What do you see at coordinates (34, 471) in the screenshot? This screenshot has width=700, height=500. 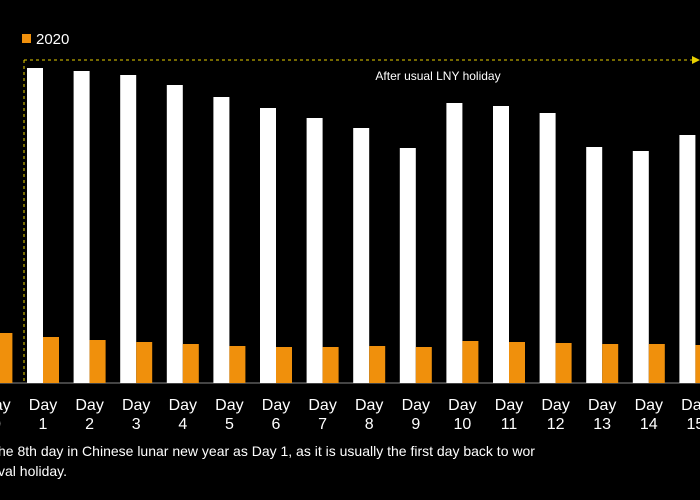 I see `footnote: val holiday.` at bounding box center [34, 471].